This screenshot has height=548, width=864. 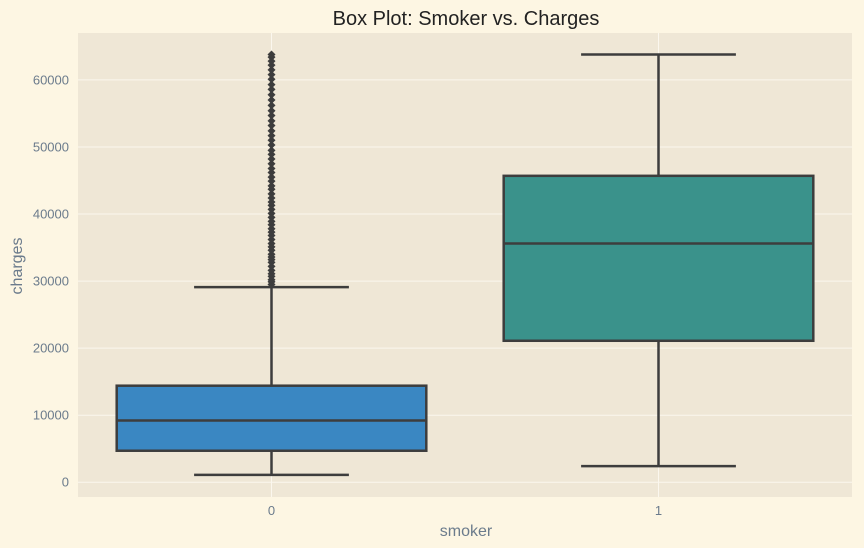 What do you see at coordinates (466, 531) in the screenshot?
I see `x-axis-label: smoker` at bounding box center [466, 531].